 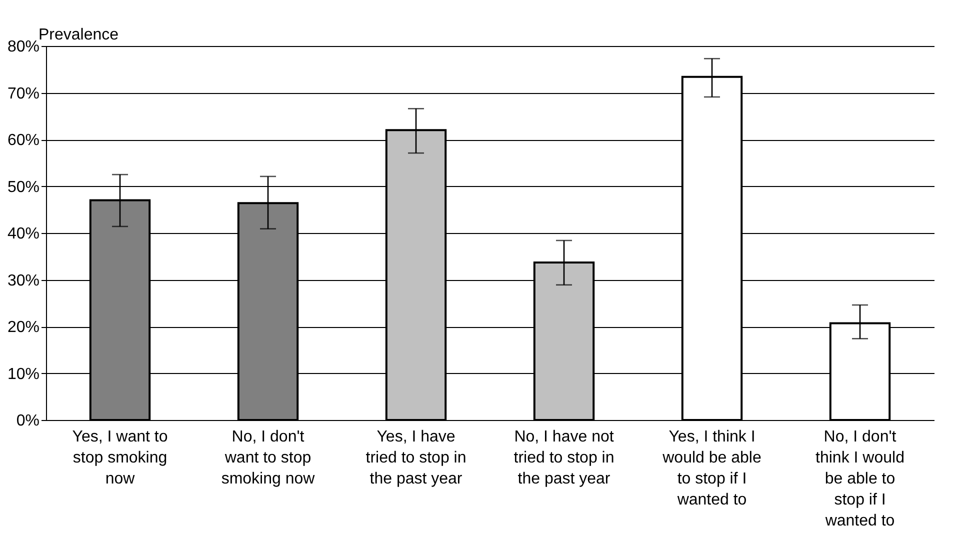 I want to click on x-tick-label: No, I have not tried to stop in the past year, so click(x=564, y=458).